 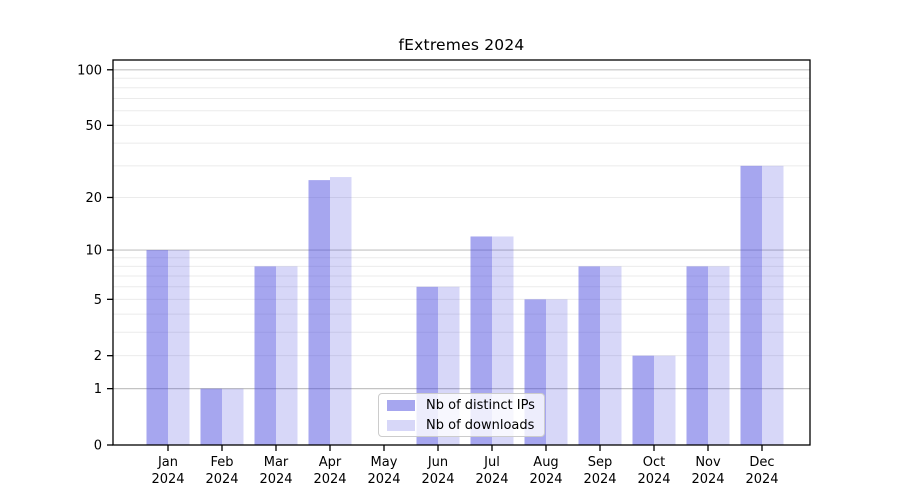 What do you see at coordinates (329, 479) in the screenshot?
I see `x-tick-year-apr: 2024` at bounding box center [329, 479].